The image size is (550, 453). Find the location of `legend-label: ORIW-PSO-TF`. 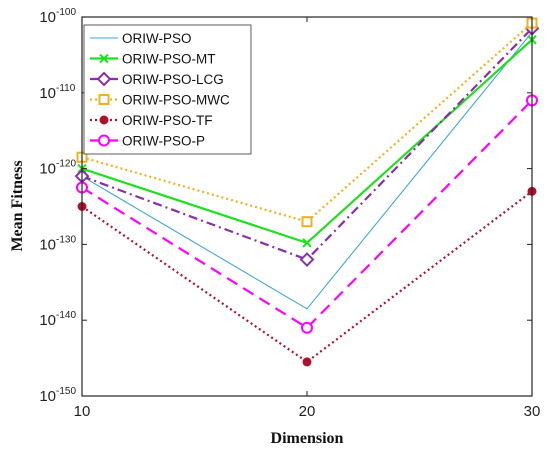

legend-label: ORIW-PSO-TF is located at coordinates (167, 120).